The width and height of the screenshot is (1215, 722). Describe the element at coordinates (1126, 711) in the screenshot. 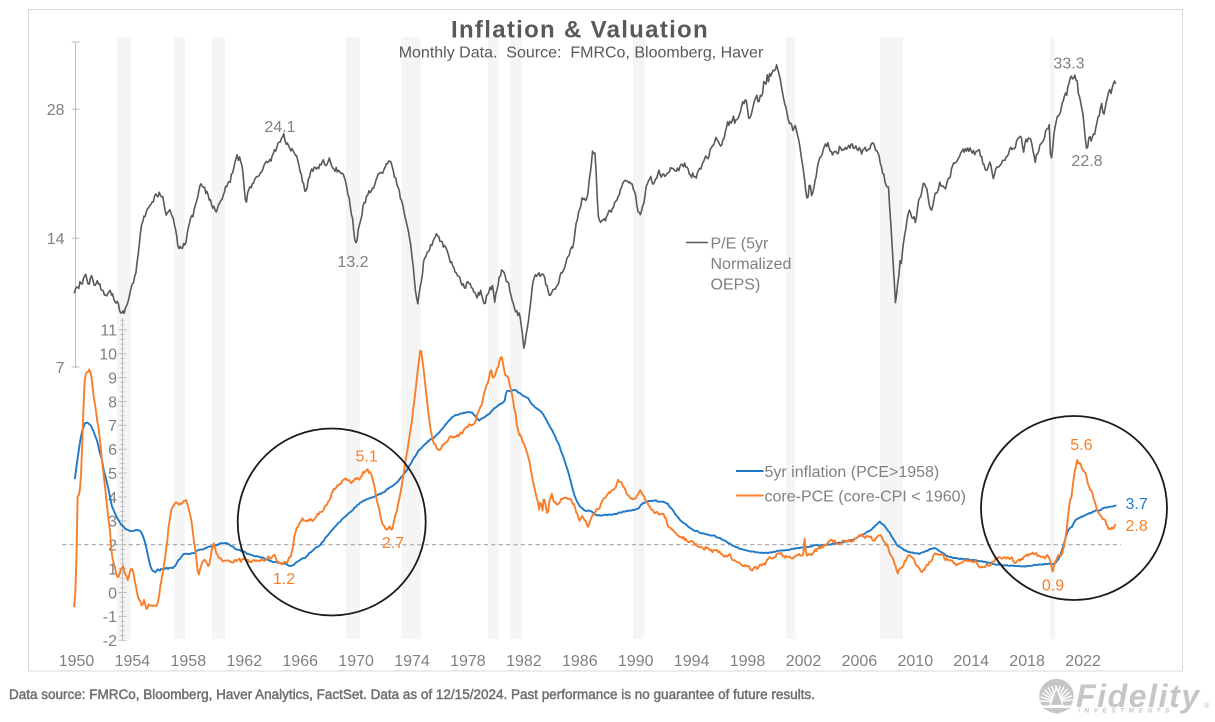

I see `svg-text: INVESTMENTS` at that location.